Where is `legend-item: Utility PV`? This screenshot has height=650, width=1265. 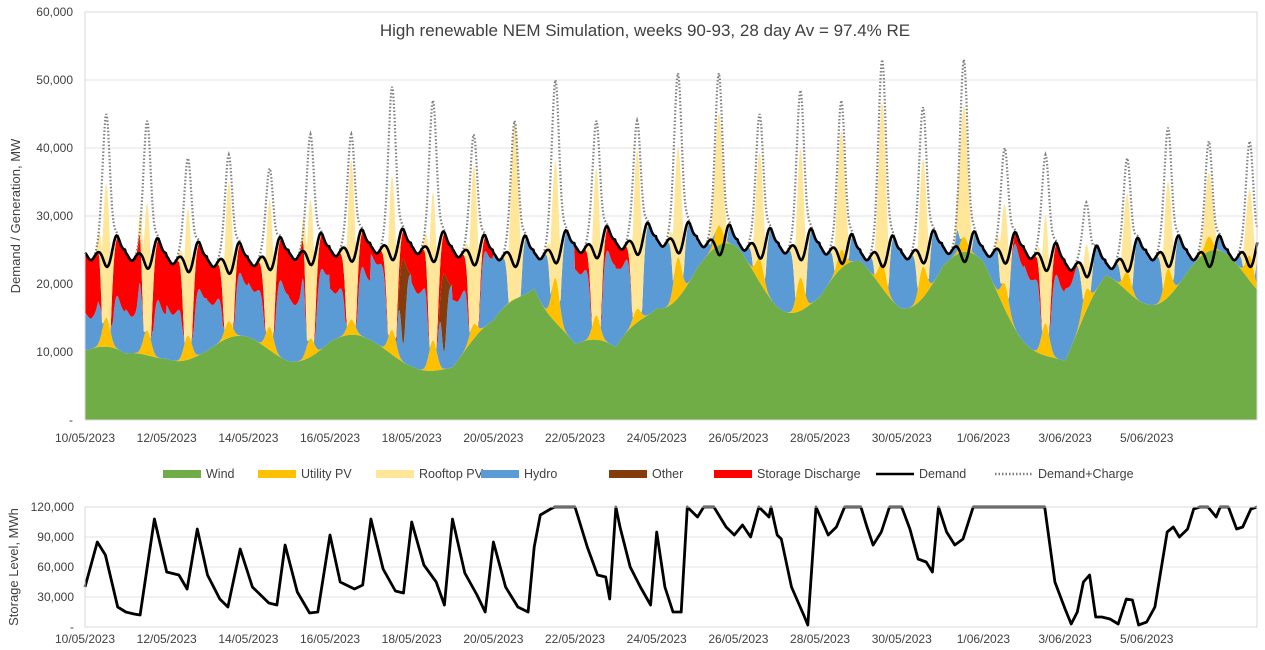 legend-item: Utility PV is located at coordinates (305, 474).